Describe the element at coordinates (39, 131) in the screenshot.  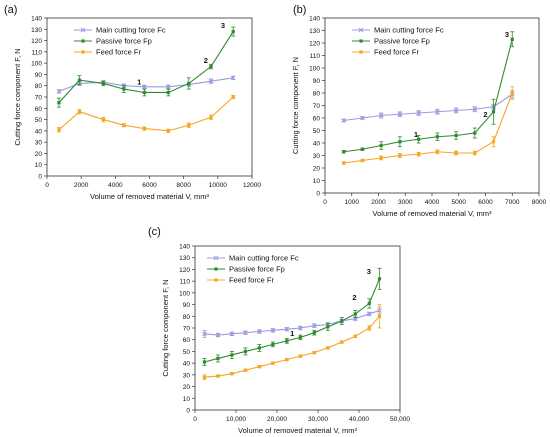
I see `y-tick-label: 40` at that location.